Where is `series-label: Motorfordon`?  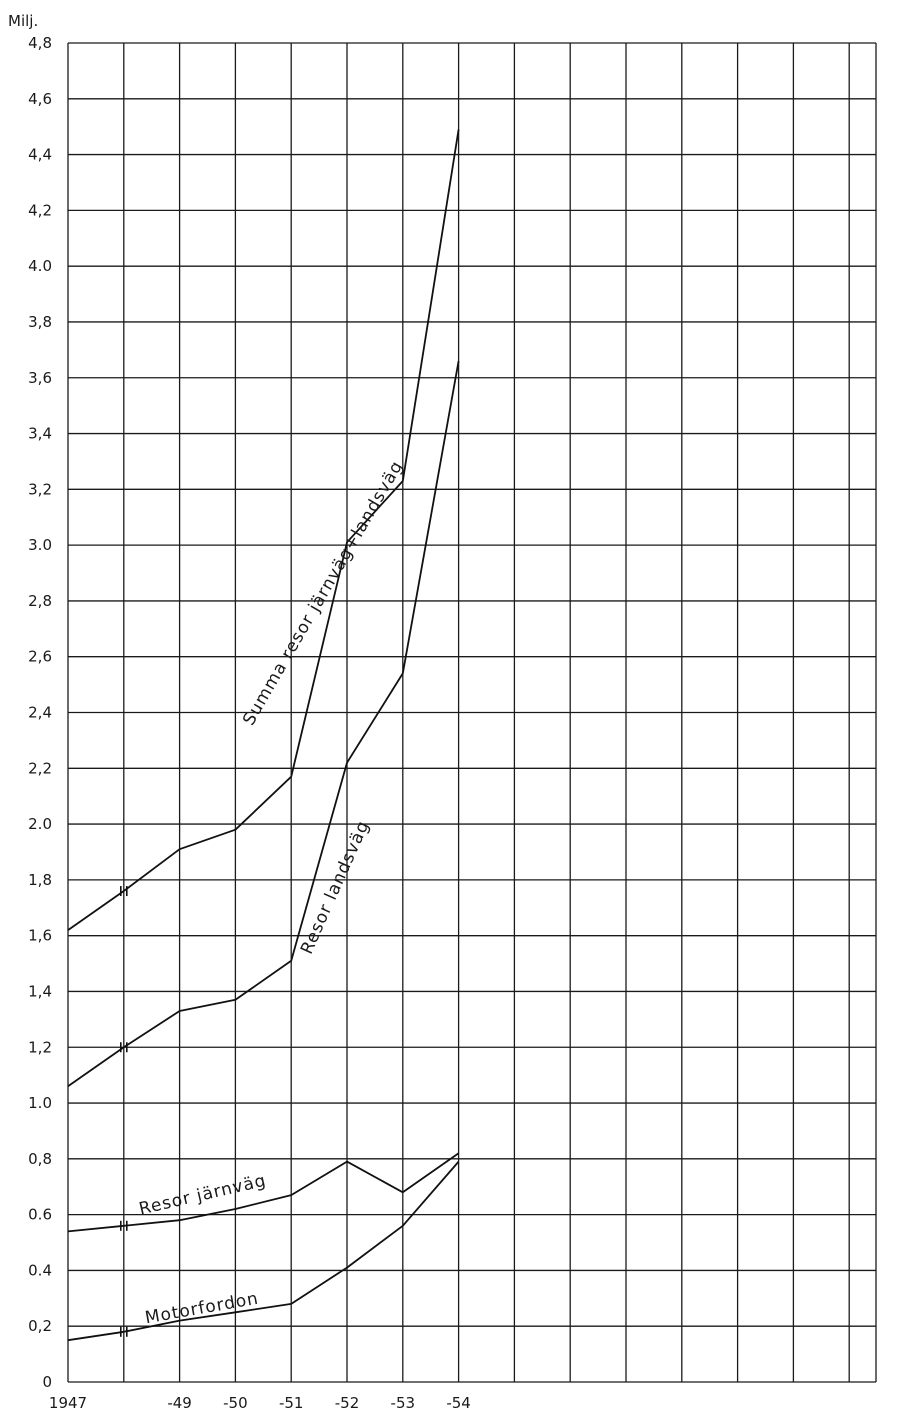 series-label: Motorfordon is located at coordinates (202, 1309).